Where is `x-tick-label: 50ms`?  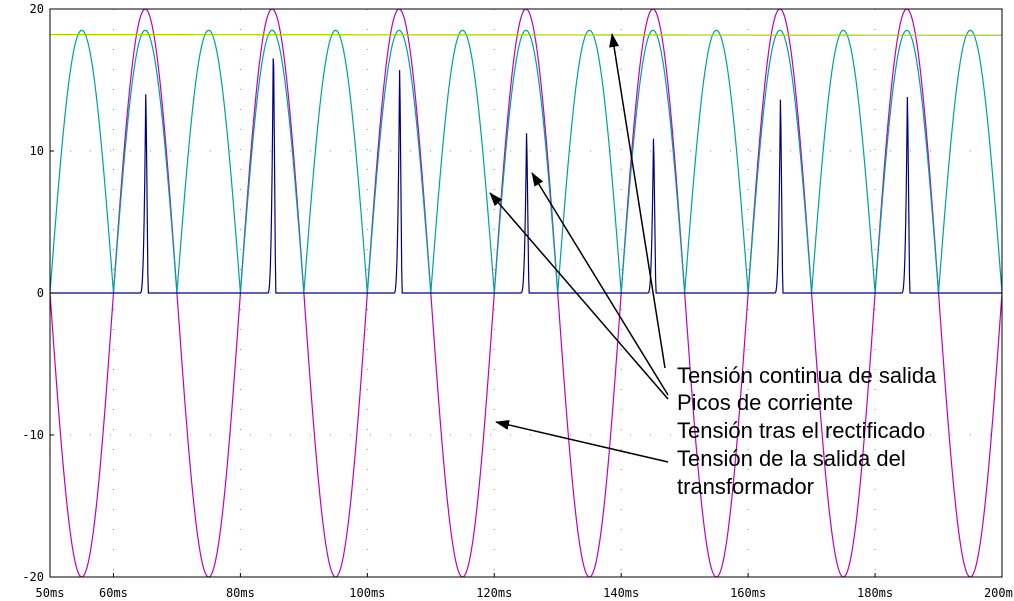 x-tick-label: 50ms is located at coordinates (50, 593).